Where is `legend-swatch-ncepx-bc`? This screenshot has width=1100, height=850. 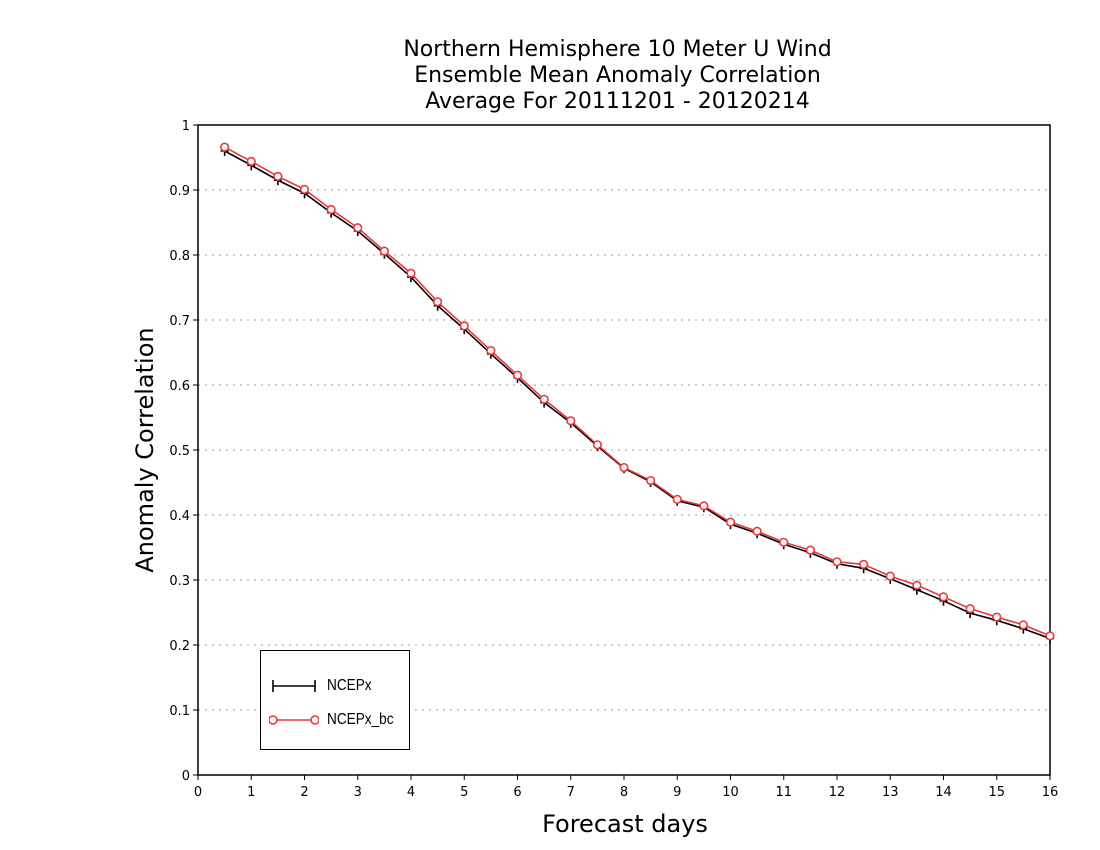
legend-swatch-ncepx-bc is located at coordinates (294, 720).